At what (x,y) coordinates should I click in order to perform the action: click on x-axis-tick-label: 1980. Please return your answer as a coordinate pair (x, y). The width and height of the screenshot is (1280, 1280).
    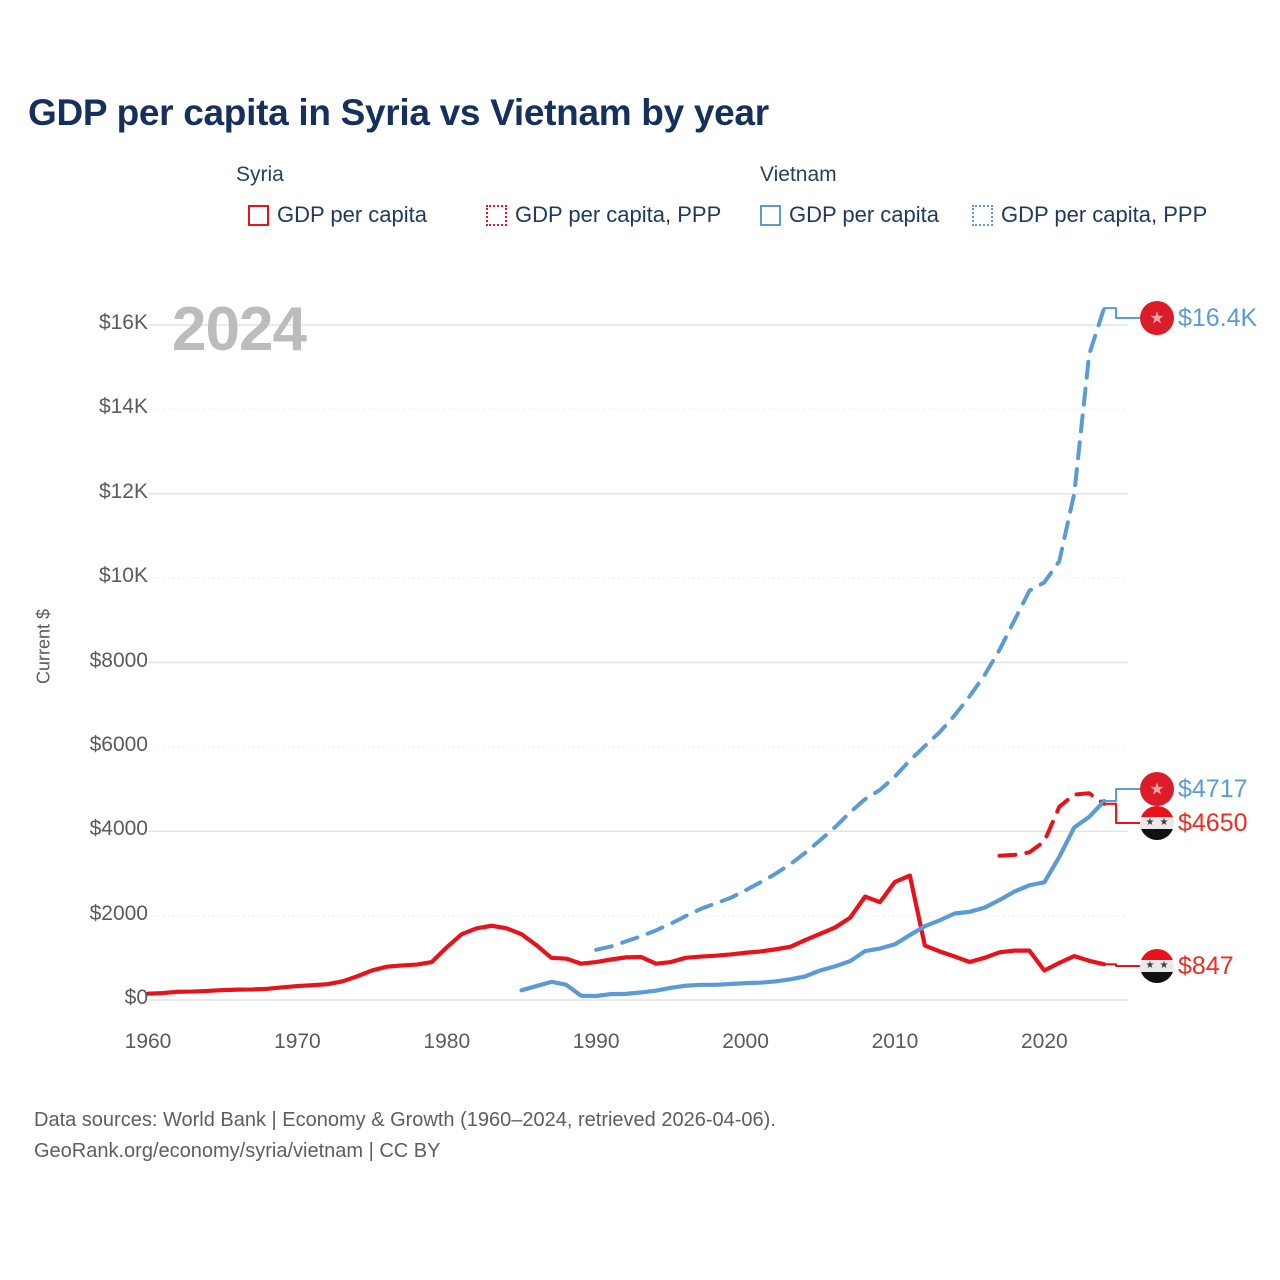
    Looking at the image, I should click on (447, 1041).